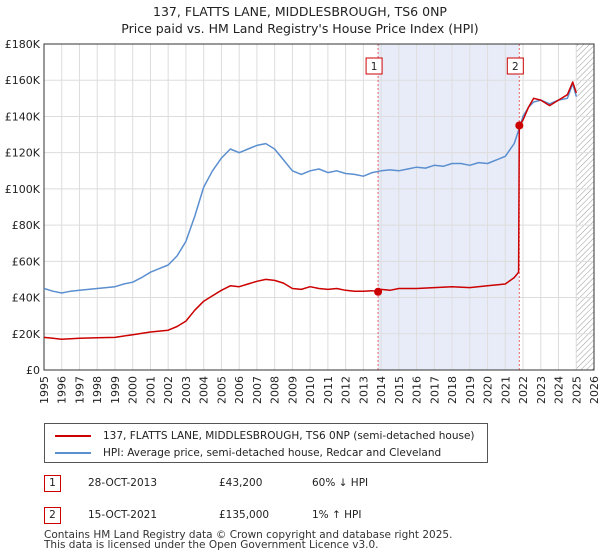 This screenshot has height=560, width=600. I want to click on sale-marker-label: 2, so click(515, 67).